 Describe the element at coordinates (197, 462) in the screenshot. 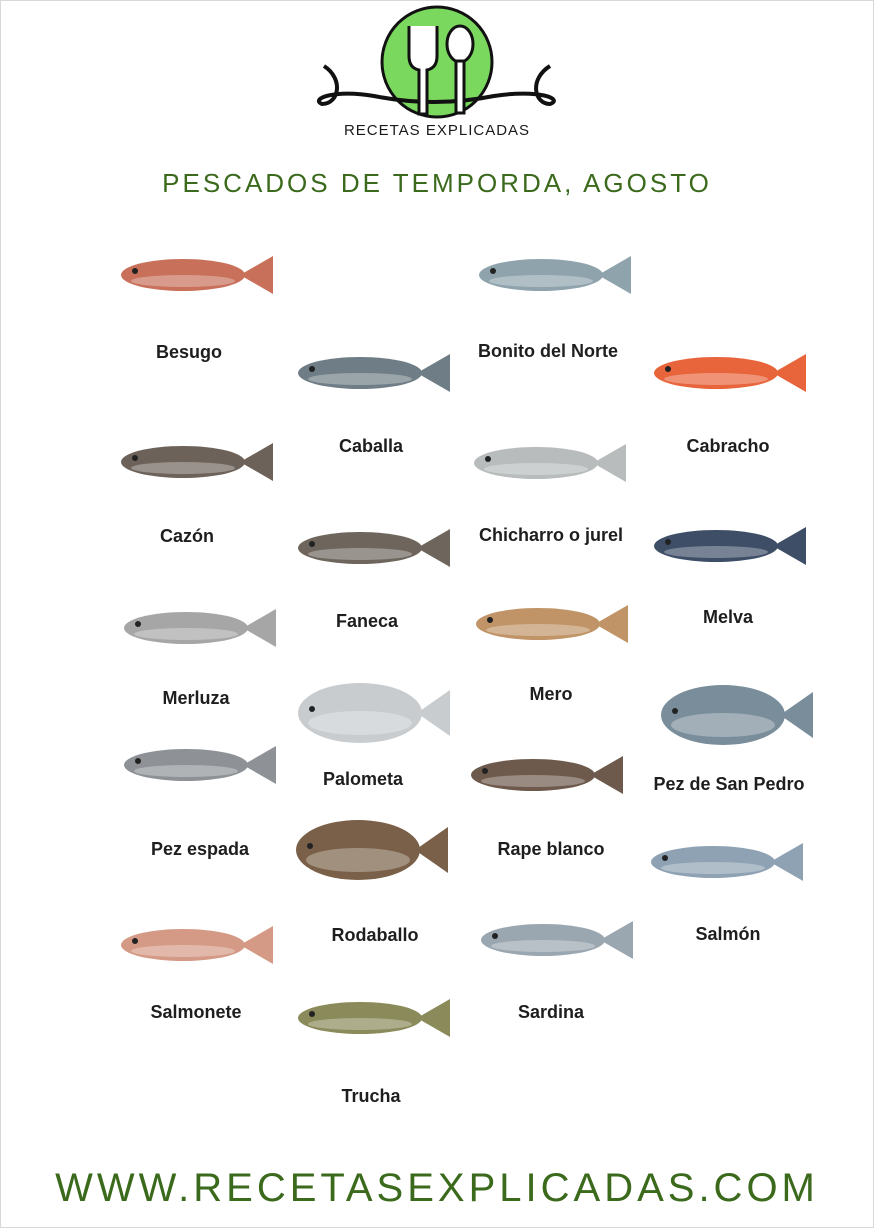

I see `fish-image-cazon` at that location.